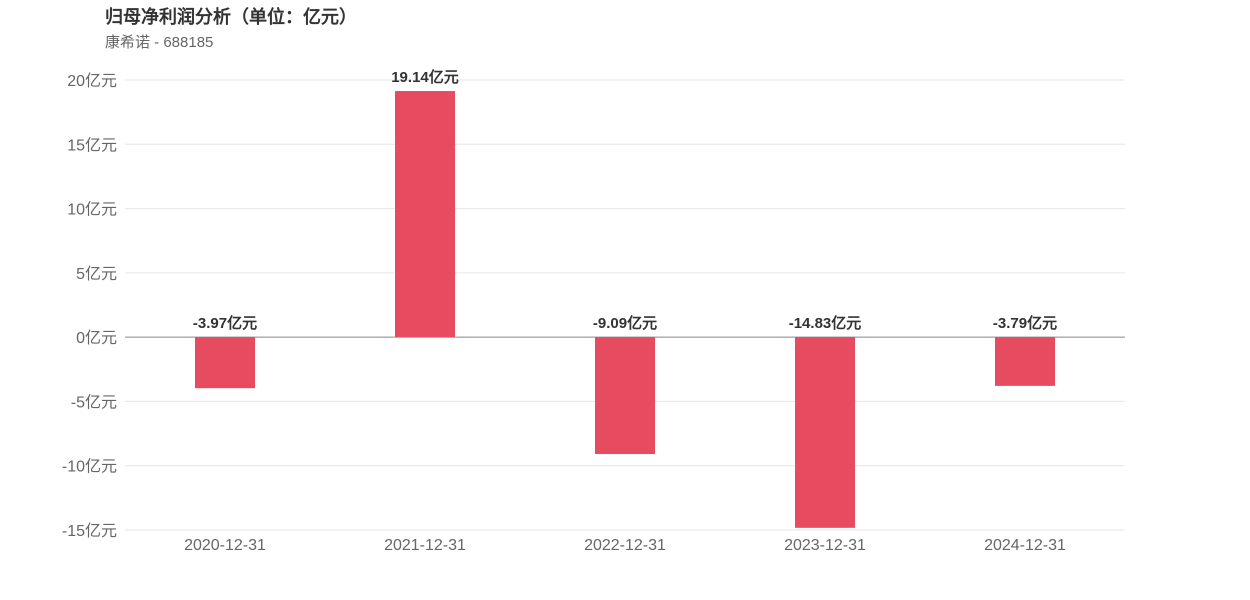  Describe the element at coordinates (92, 145) in the screenshot. I see `y-tick-label: 15亿元` at that location.